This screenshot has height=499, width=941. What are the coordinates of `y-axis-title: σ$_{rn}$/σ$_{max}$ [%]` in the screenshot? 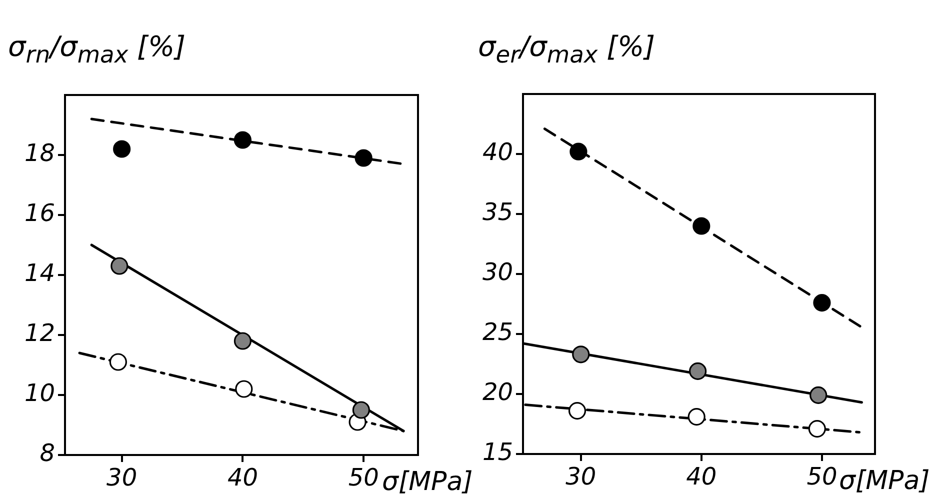 It's located at (97, 49).